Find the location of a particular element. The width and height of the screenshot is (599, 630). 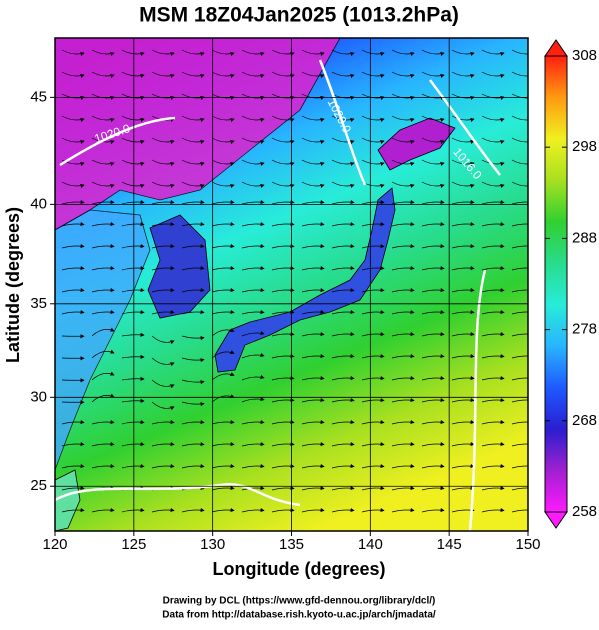

x-tick-label: 145 is located at coordinates (449, 544).